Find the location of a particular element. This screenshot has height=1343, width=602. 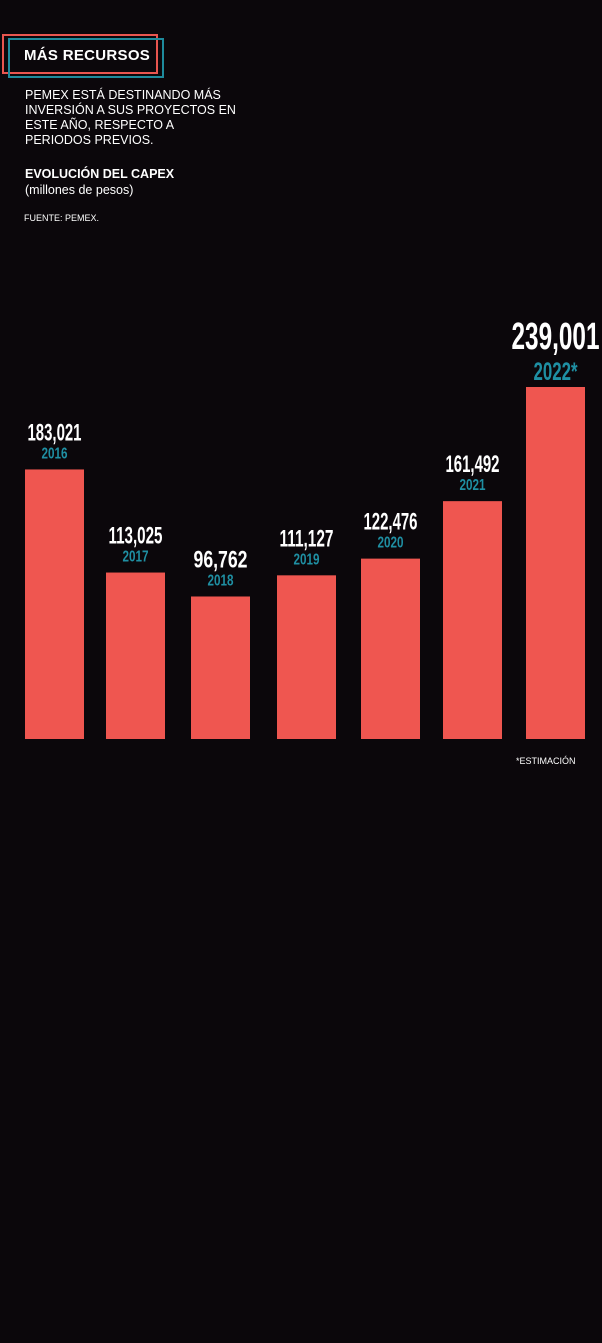

bar-2021 is located at coordinates (472, 620).